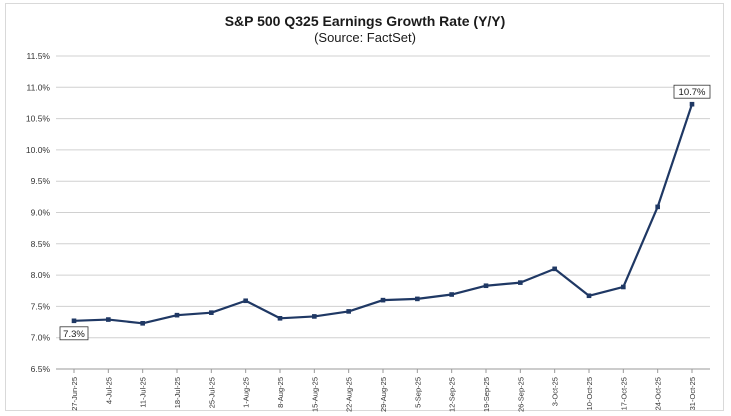  I want to click on data-callout: 10.7%, so click(692, 91).